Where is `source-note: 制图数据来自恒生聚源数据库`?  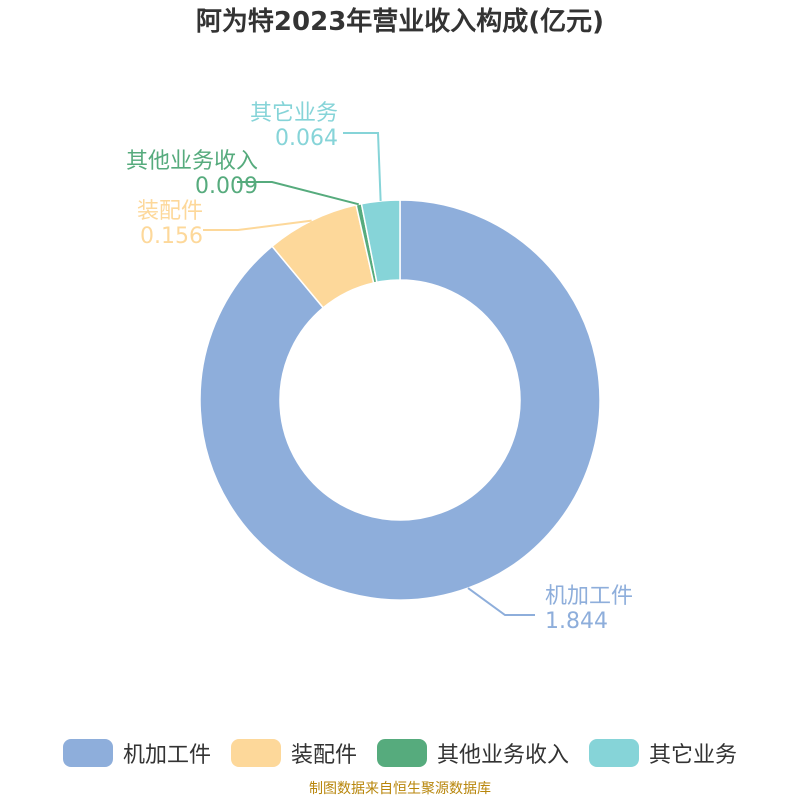 source-note: 制图数据来自恒生聚源数据库 is located at coordinates (400, 789).